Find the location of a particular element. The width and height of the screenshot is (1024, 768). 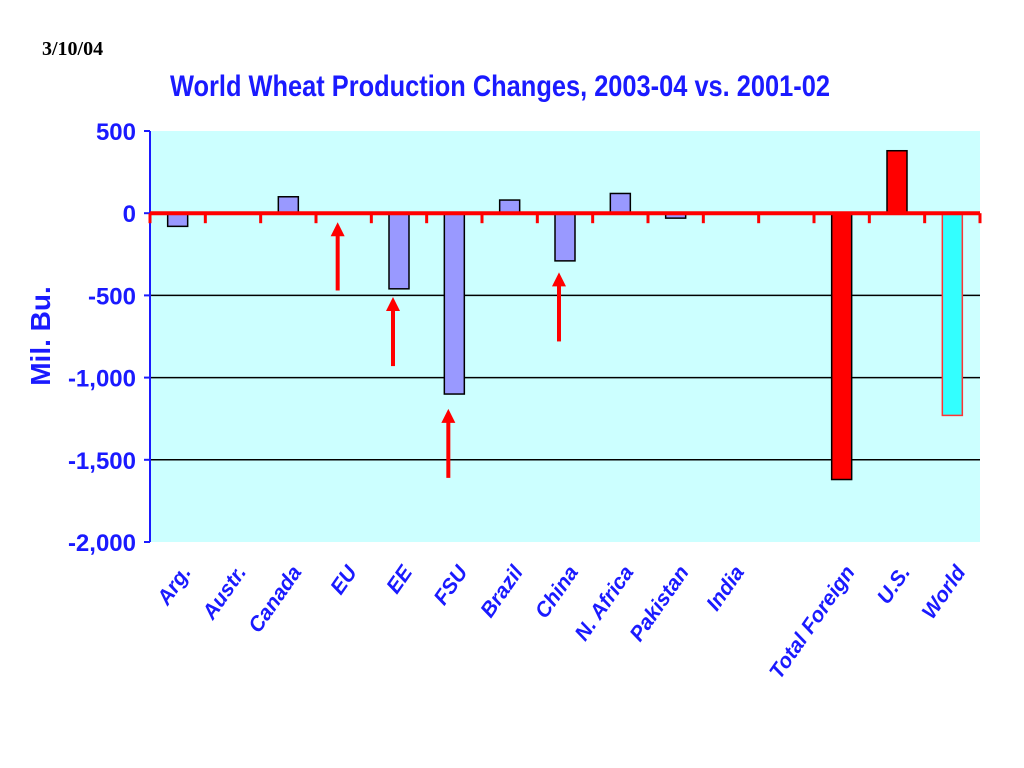

bar-ee is located at coordinates (399, 251).